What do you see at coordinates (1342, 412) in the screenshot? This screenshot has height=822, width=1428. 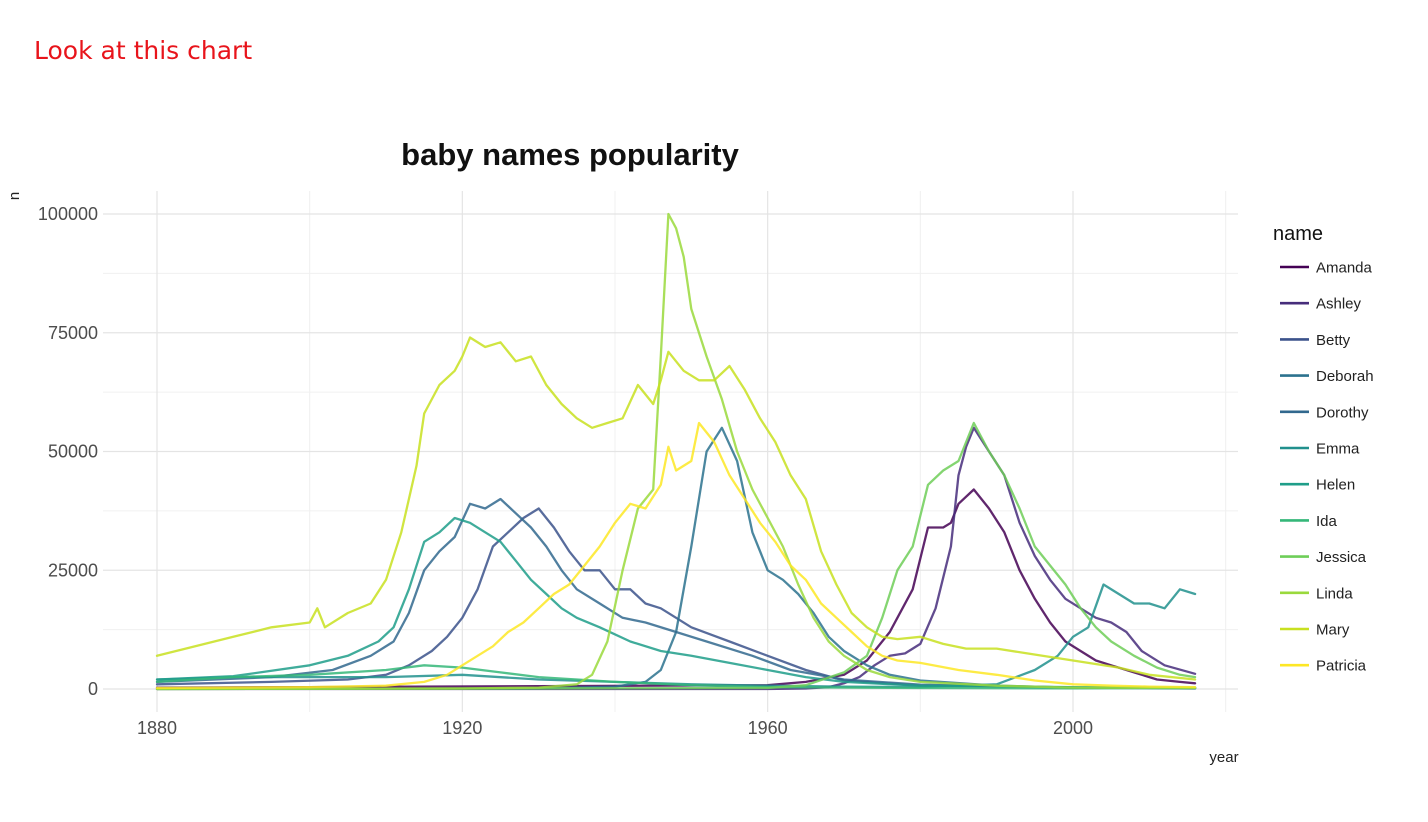 I see `legend-label-dorothy: Dorothy` at bounding box center [1342, 412].